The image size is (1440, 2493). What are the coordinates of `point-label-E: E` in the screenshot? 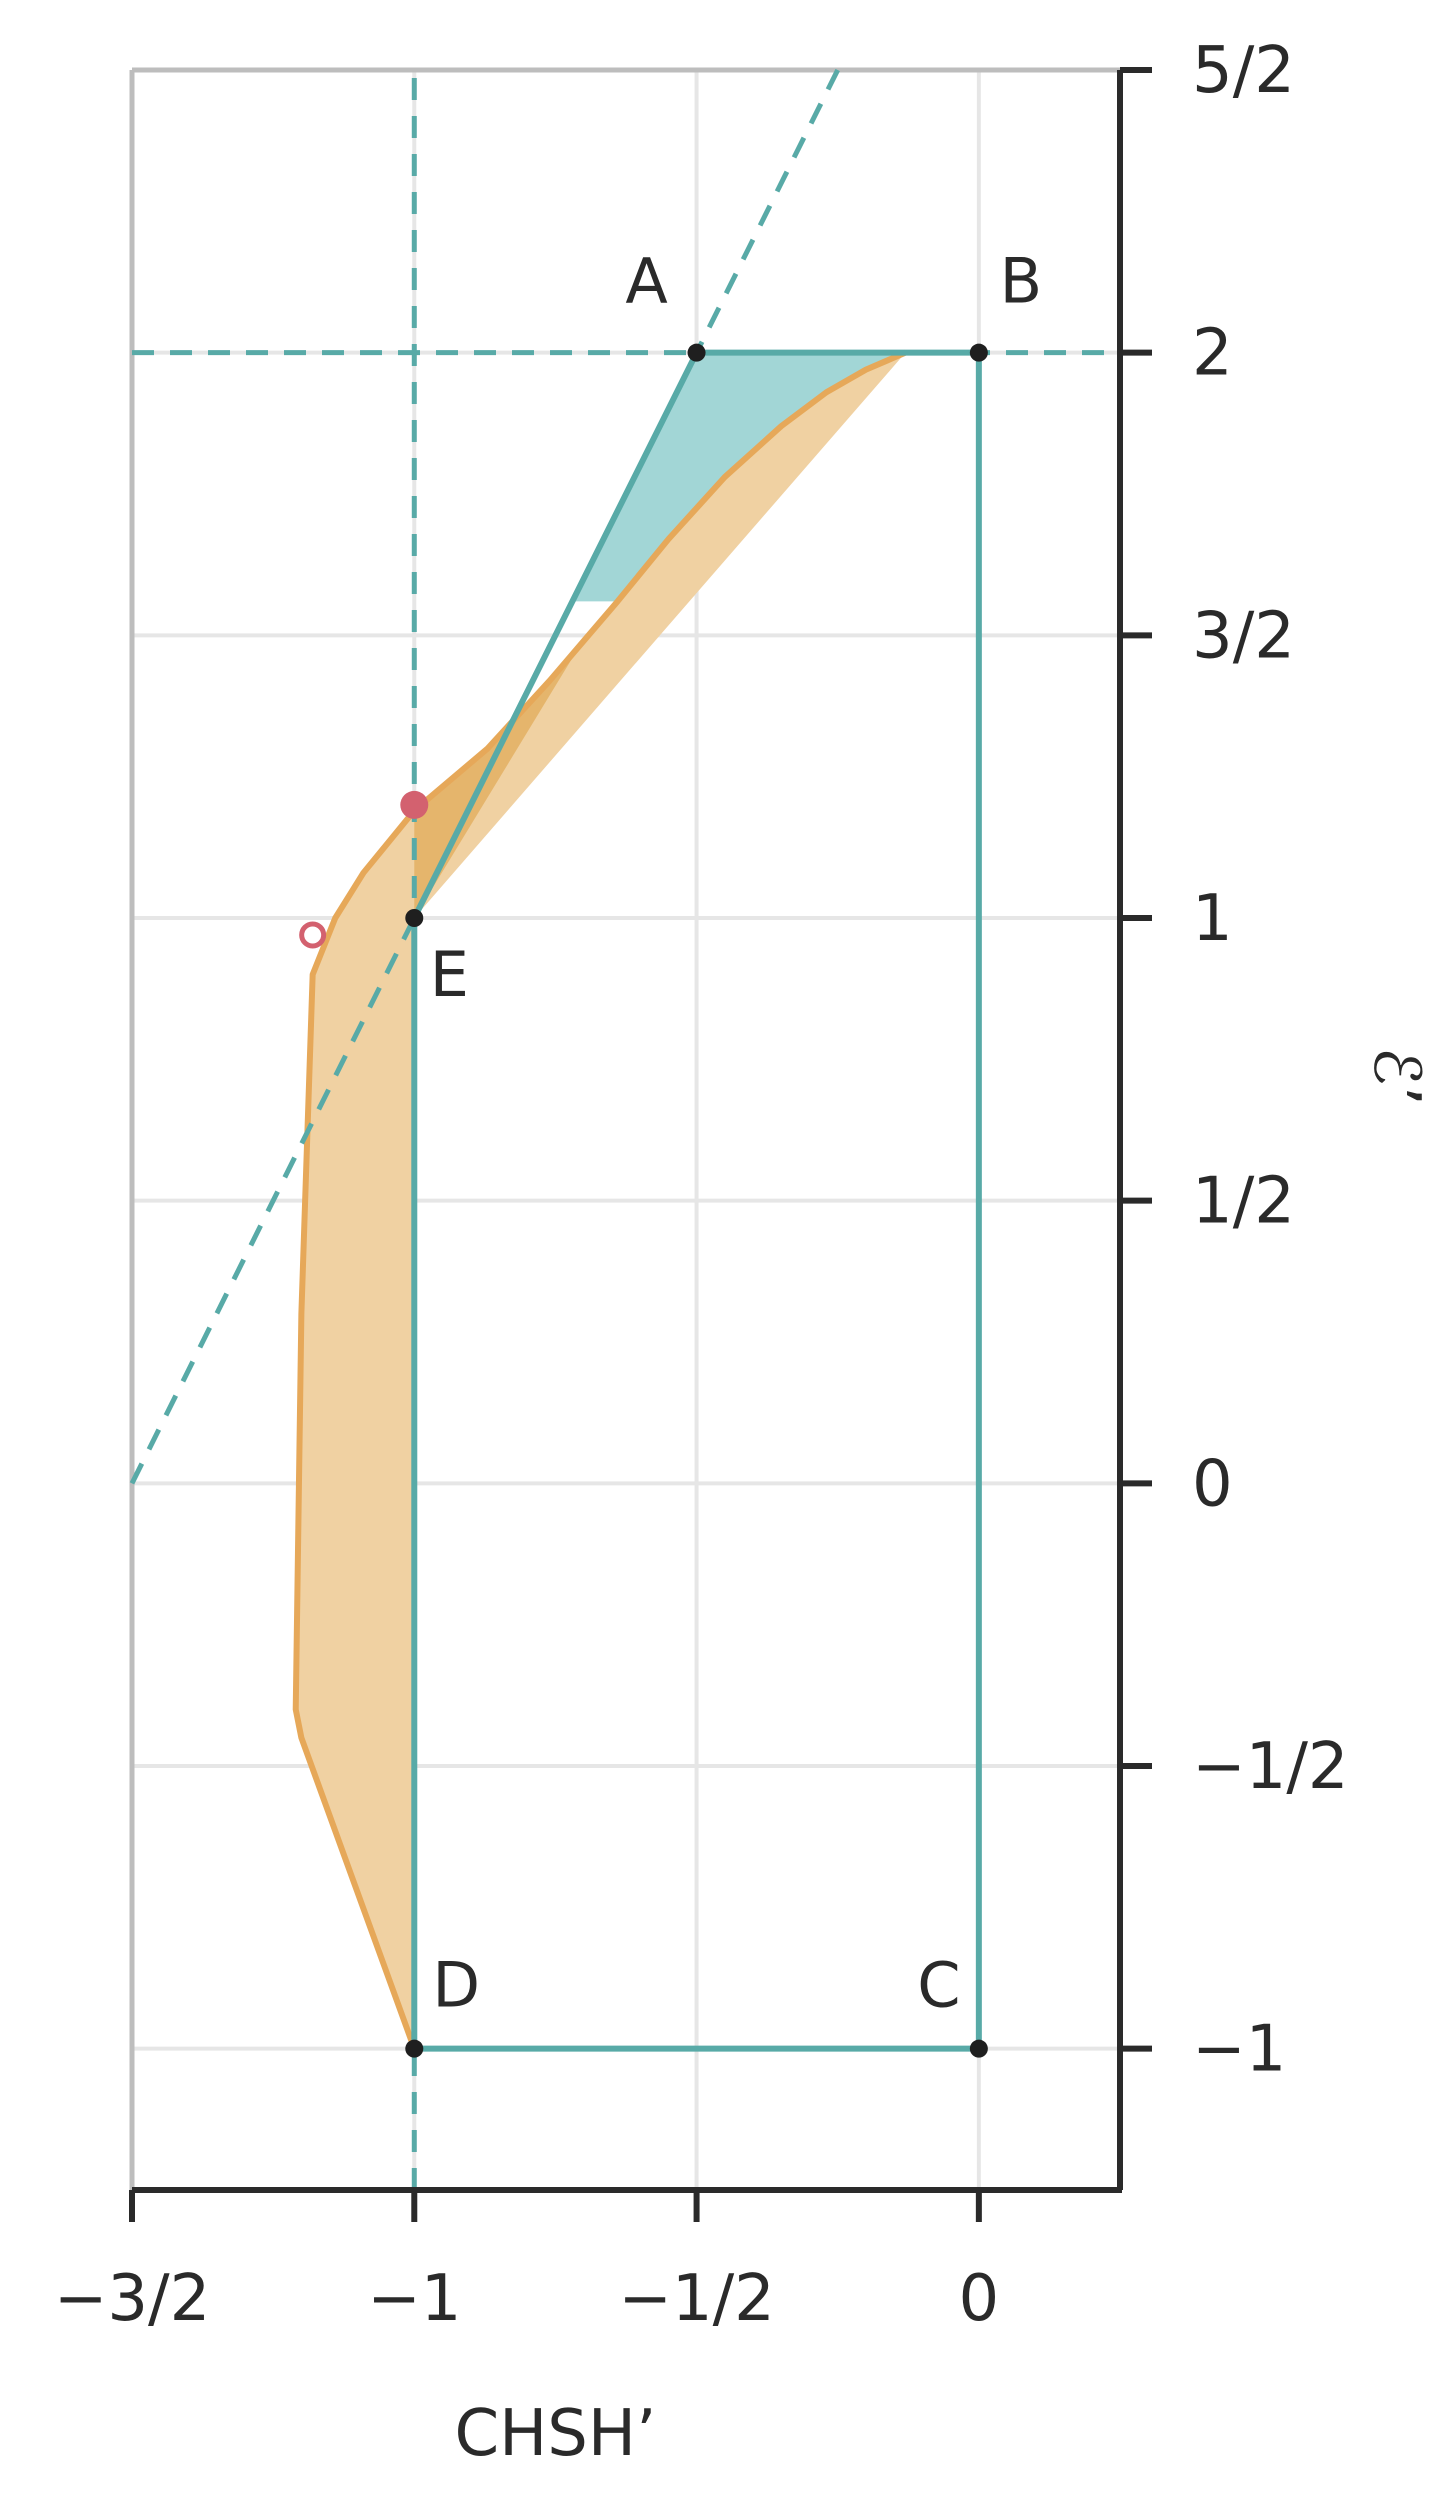 It's located at (449, 974).